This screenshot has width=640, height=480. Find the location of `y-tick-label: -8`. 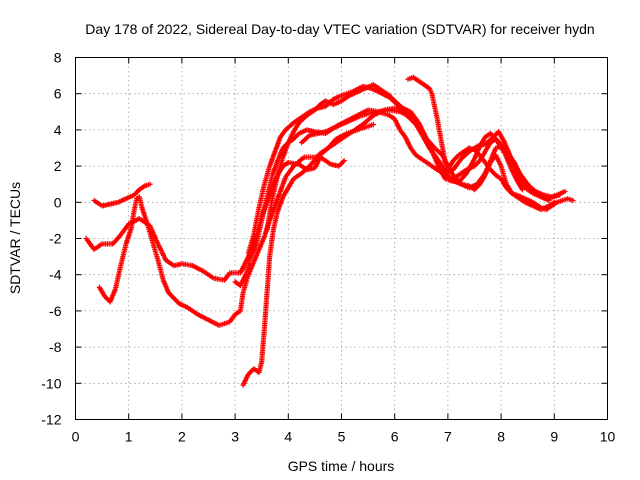

y-tick-label: -8 is located at coordinates (55, 347).